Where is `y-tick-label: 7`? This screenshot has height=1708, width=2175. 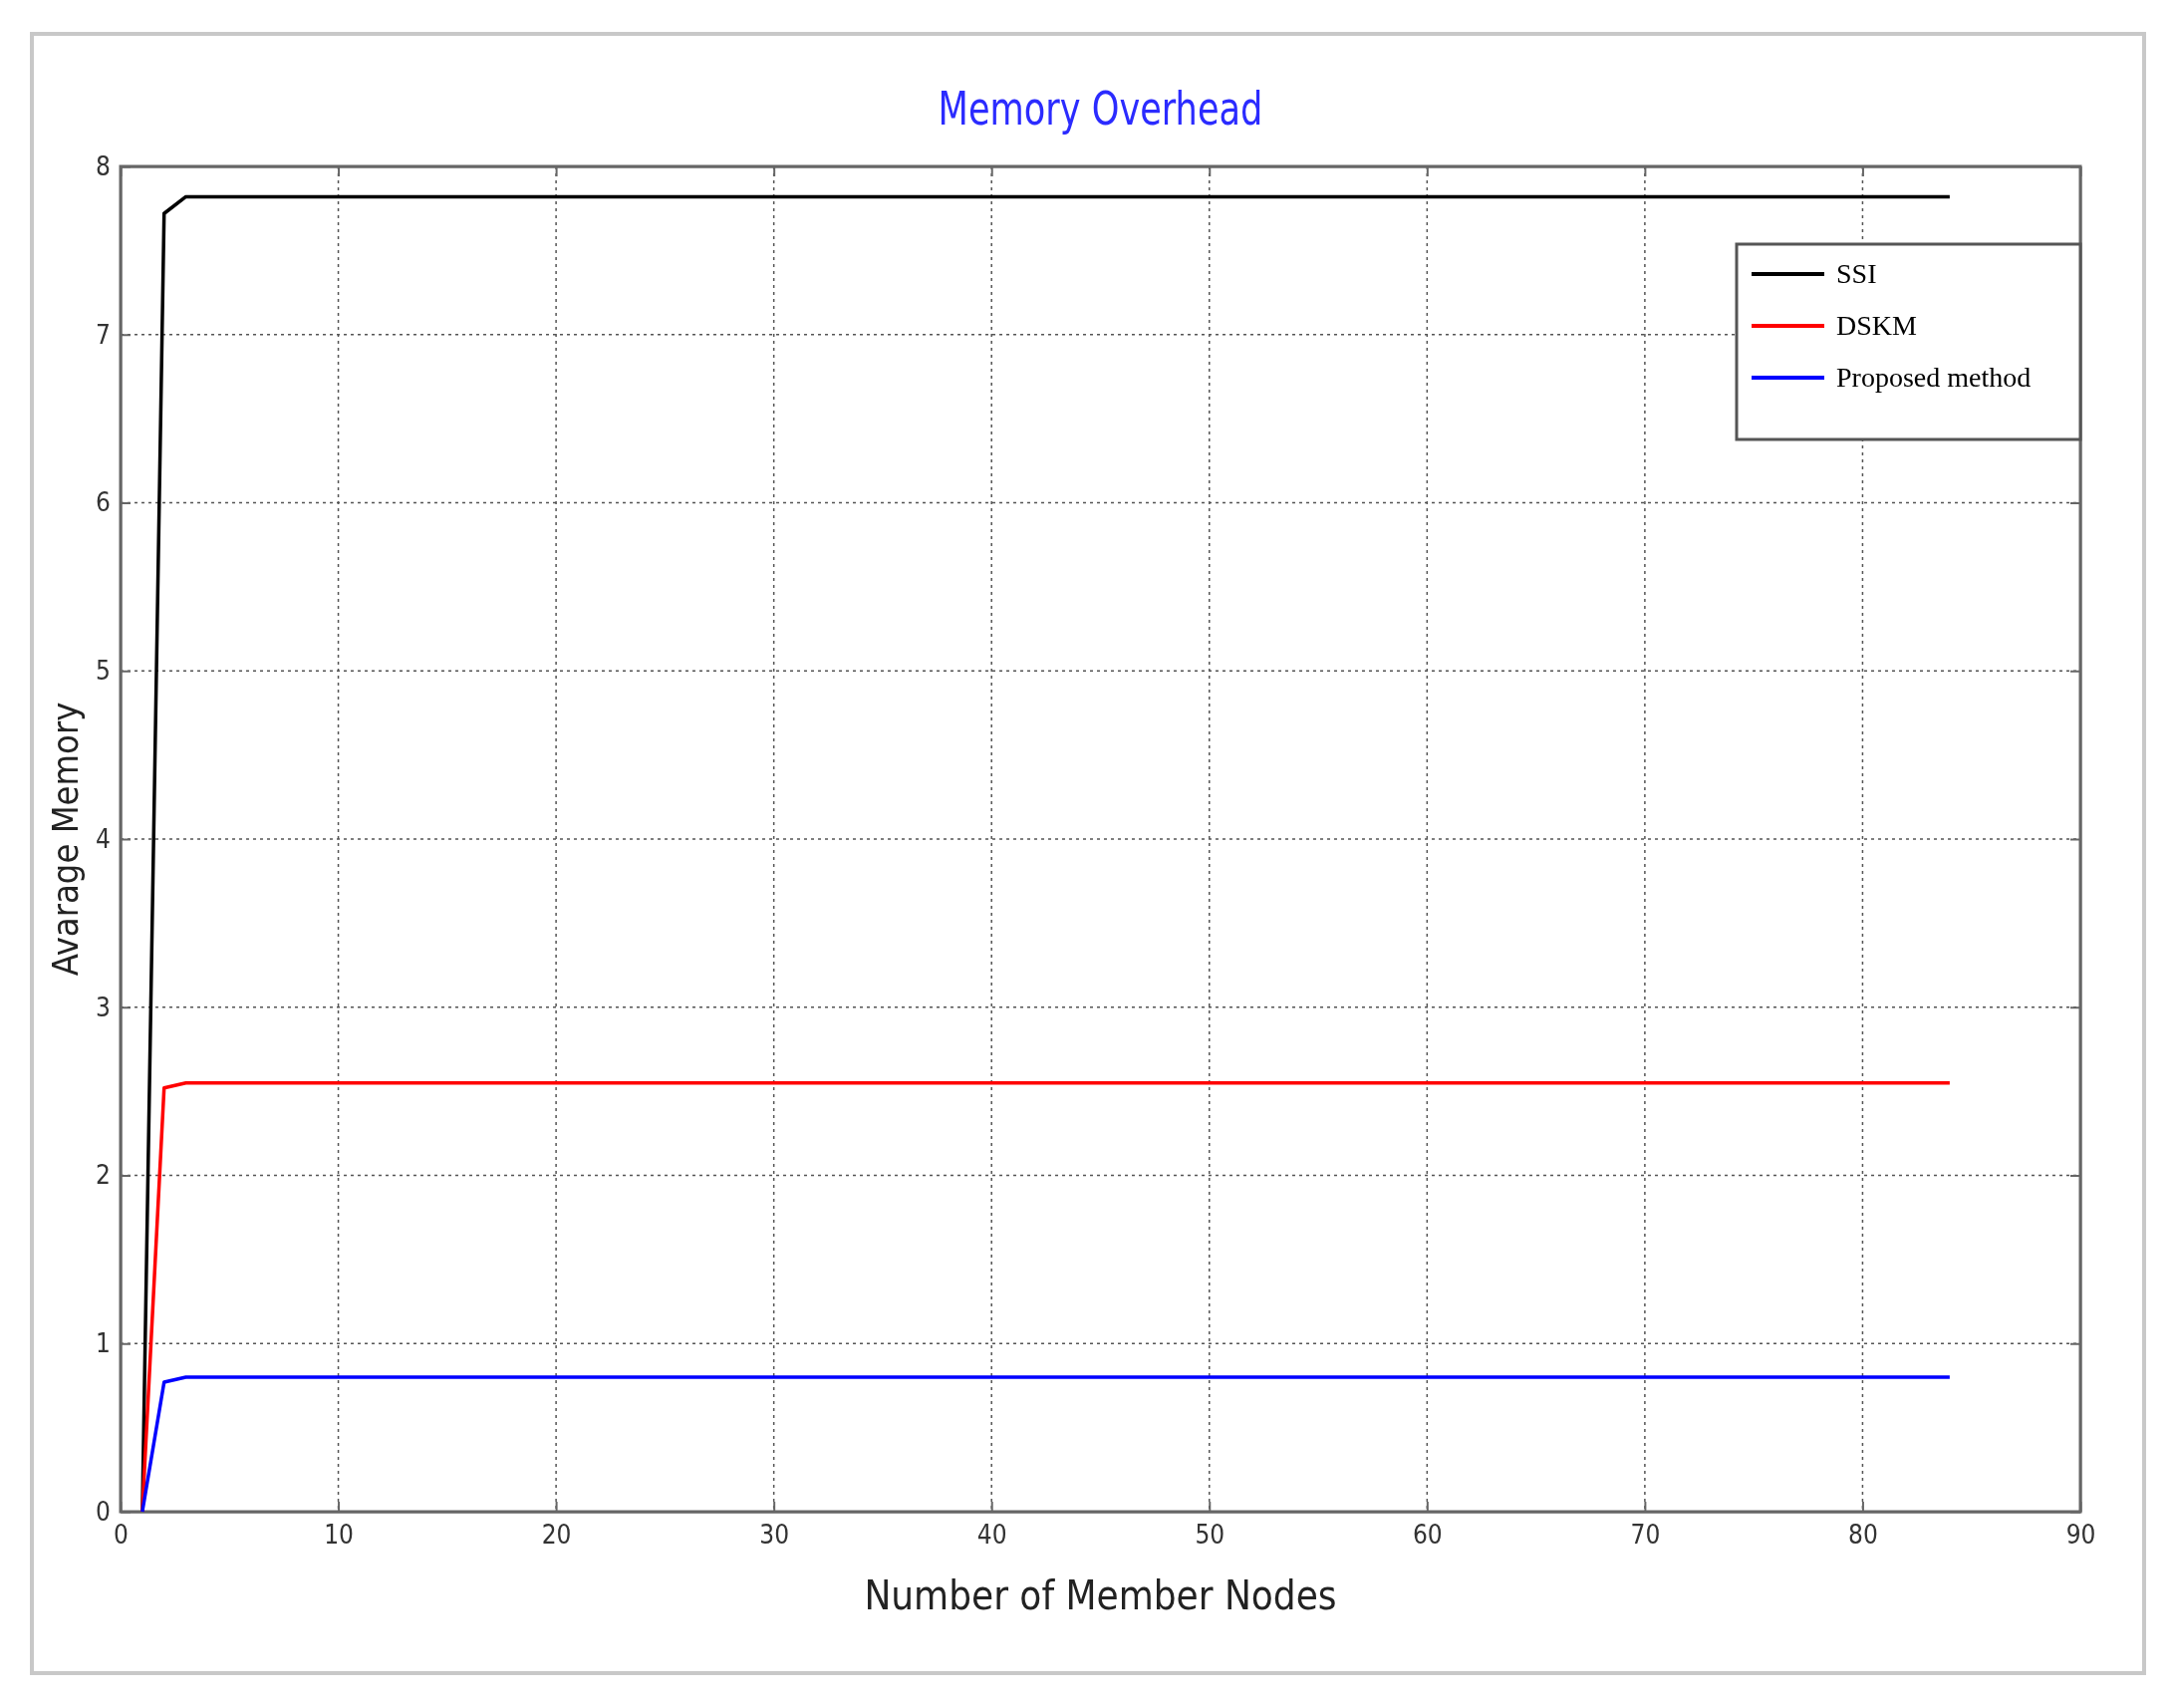 y-tick-label: 7 is located at coordinates (103, 334).